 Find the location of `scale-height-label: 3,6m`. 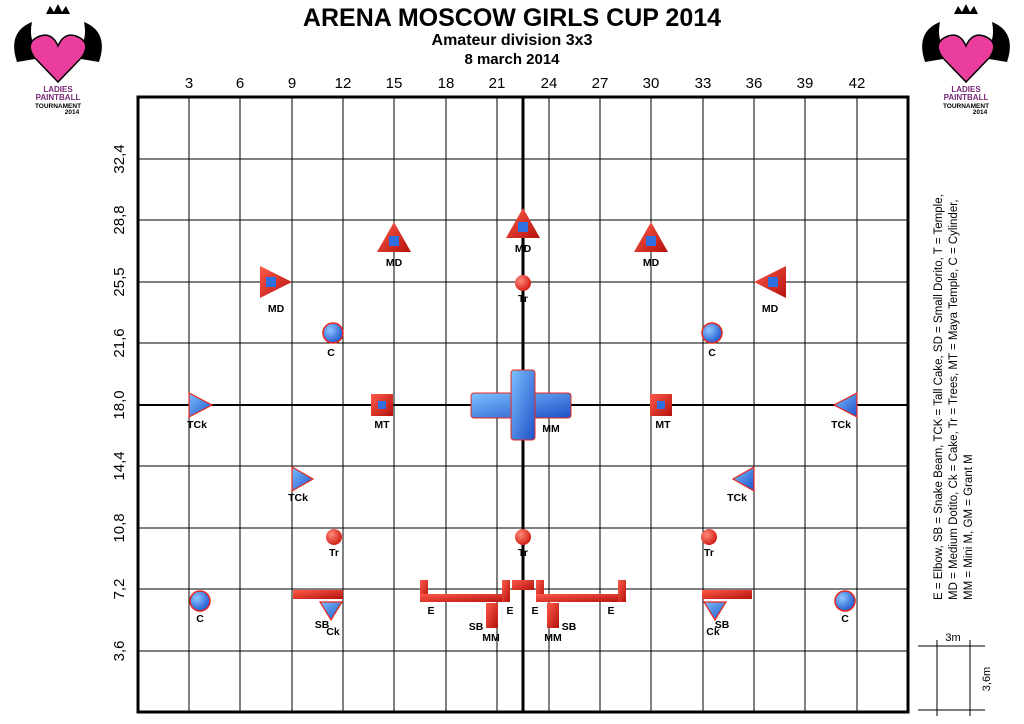

scale-height-label: 3,6m is located at coordinates (987, 679).